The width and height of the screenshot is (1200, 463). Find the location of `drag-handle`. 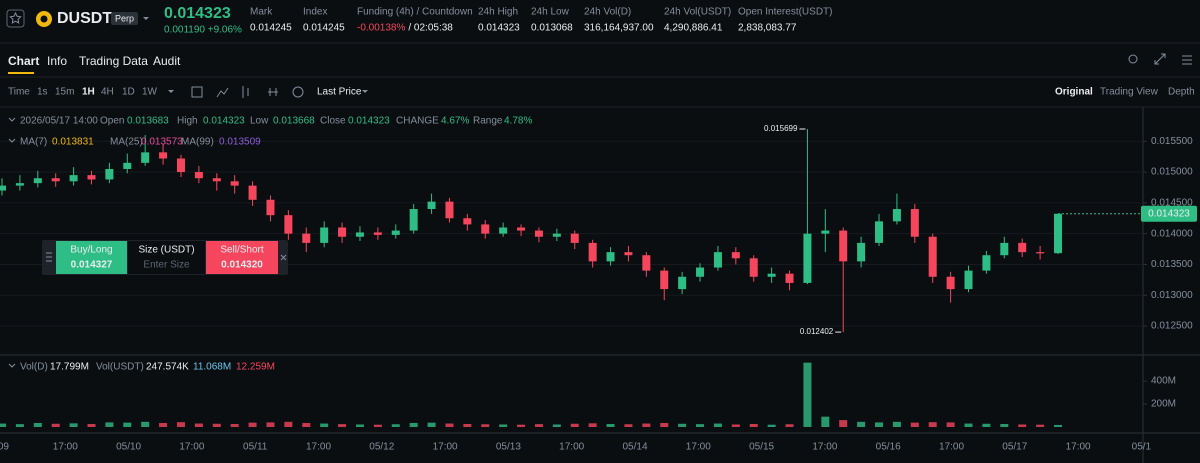

drag-handle is located at coordinates (49, 257).